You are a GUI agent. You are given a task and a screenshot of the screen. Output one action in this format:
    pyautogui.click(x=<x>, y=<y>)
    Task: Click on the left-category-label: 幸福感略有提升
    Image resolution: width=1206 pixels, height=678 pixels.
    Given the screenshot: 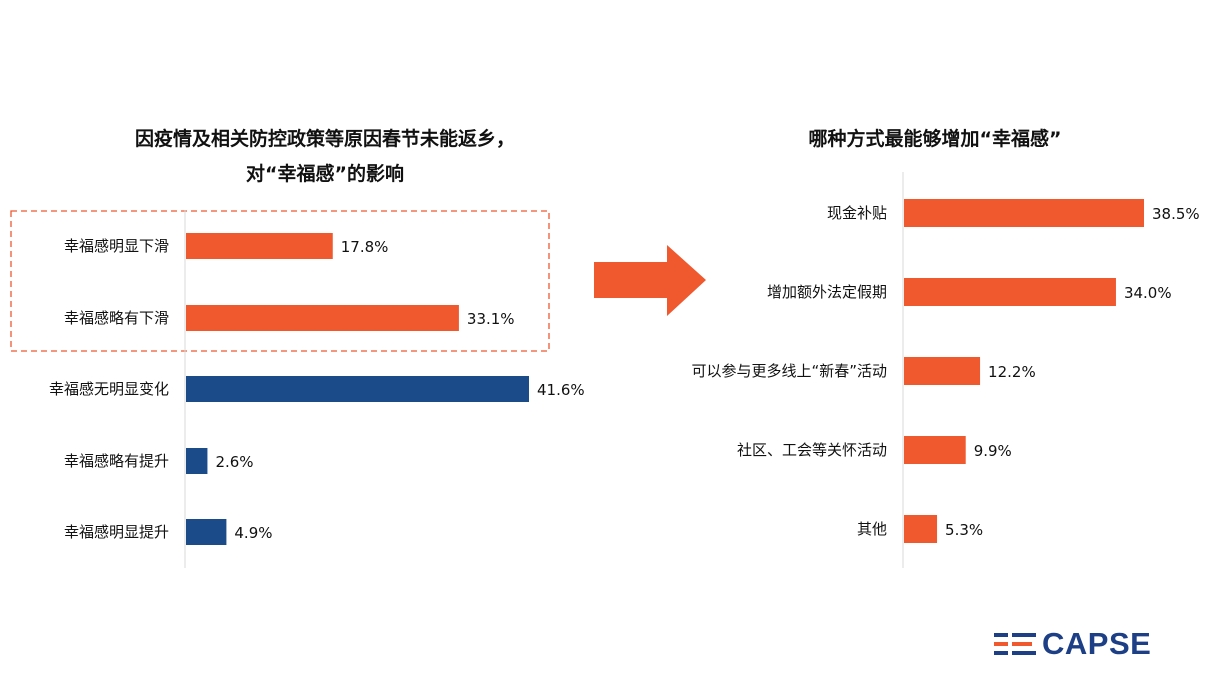 What is the action you would take?
    pyautogui.click(x=116, y=461)
    